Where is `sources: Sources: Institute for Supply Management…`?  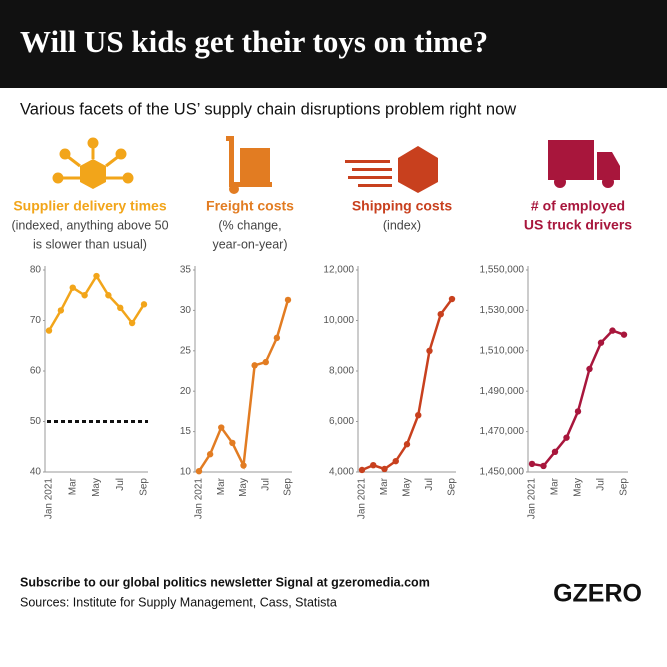 sources: Sources: Institute for Supply Management… is located at coordinates (178, 602).